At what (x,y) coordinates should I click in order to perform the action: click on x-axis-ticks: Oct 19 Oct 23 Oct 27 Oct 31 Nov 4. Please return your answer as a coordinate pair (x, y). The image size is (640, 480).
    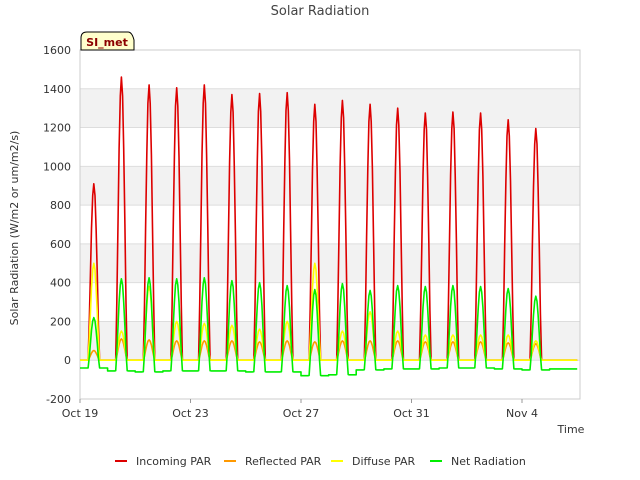
    Looking at the image, I should click on (300, 409).